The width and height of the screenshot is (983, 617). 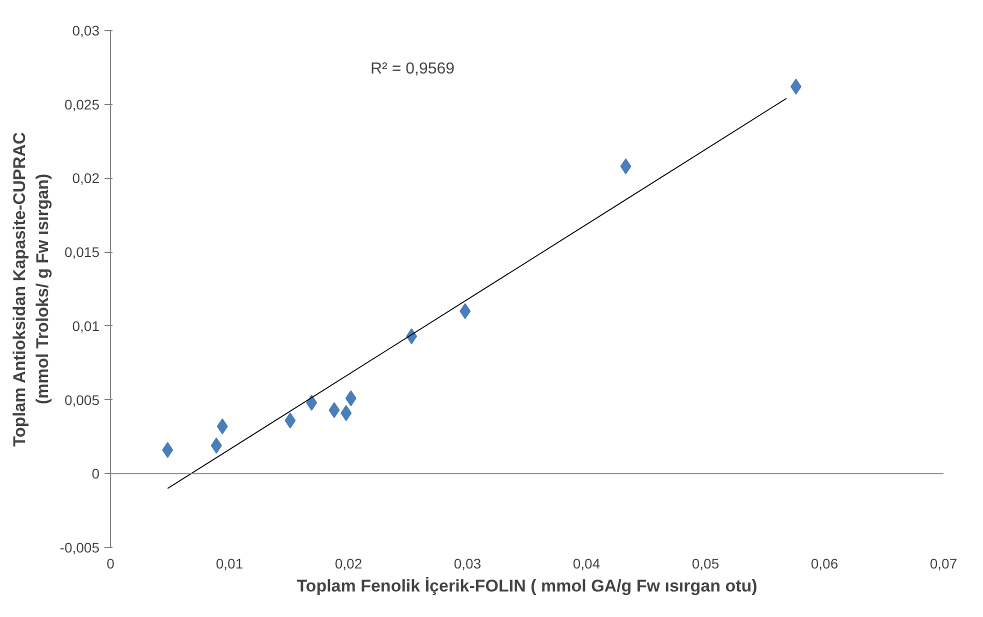 I want to click on x-axis-title: Toplam Fenolik İçerik-FOLIN ( mmol GA/g Fw ısırgan otu), so click(x=527, y=586).